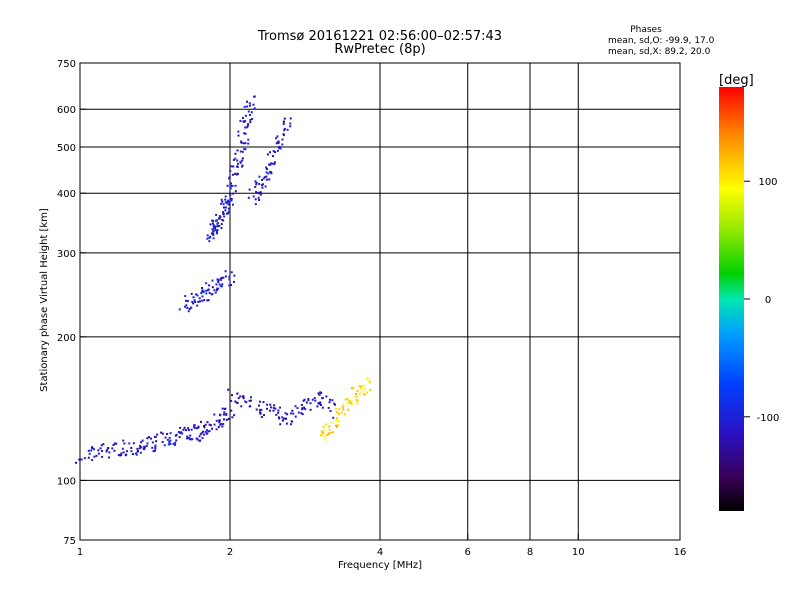 This screenshot has height=600, width=800. What do you see at coordinates (530, 552) in the screenshot?
I see `x-tick-label: 8` at bounding box center [530, 552].